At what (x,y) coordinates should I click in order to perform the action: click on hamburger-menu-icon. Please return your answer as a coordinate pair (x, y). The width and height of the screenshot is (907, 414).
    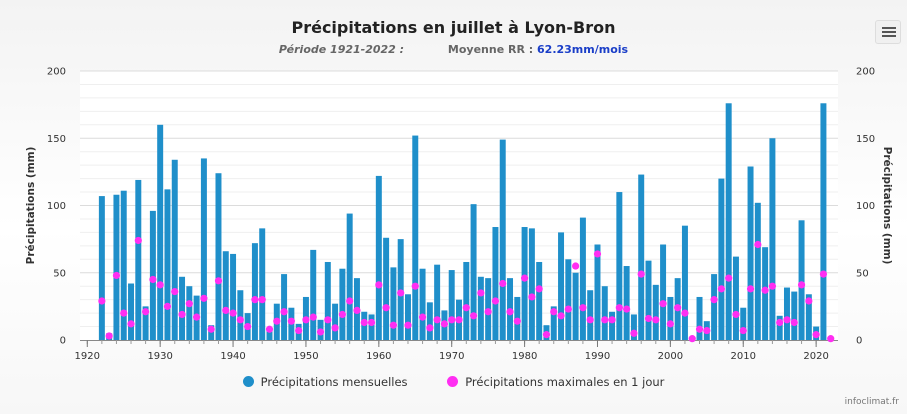
    Looking at the image, I should click on (888, 32).